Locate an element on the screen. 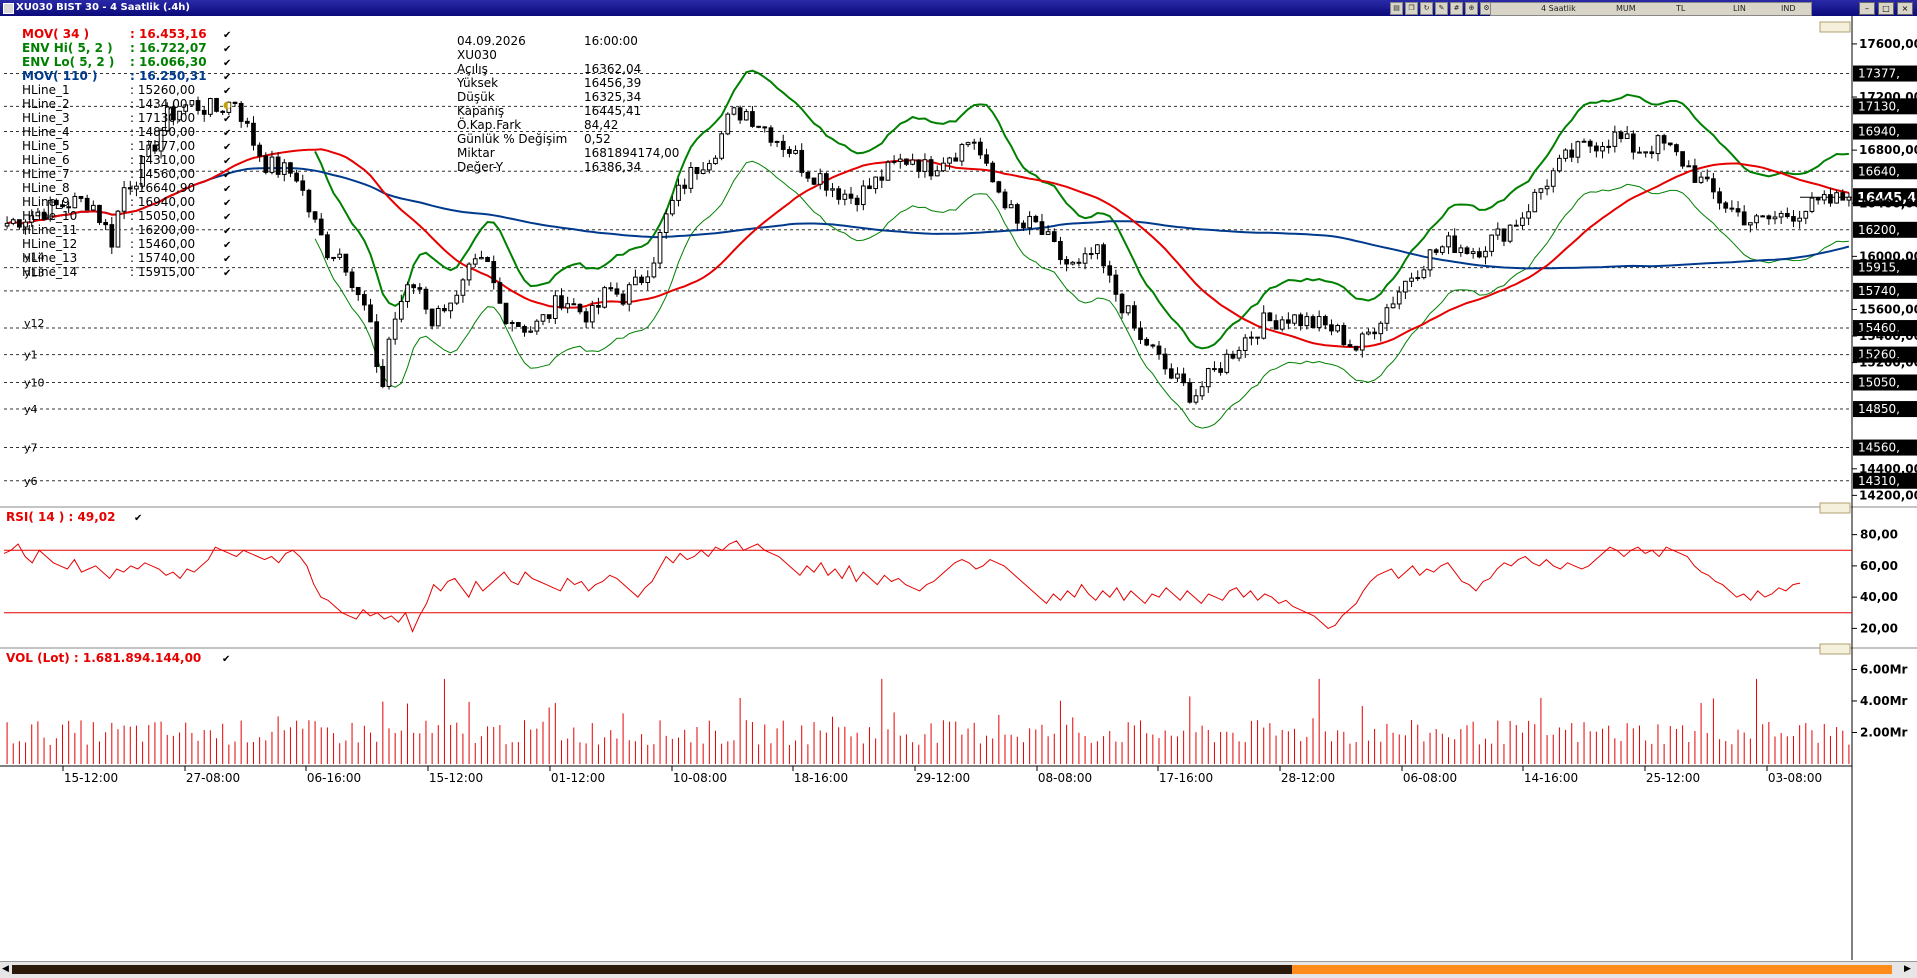 The height and width of the screenshot is (978, 1917). grid-tool-icon: # is located at coordinates (1456, 8).